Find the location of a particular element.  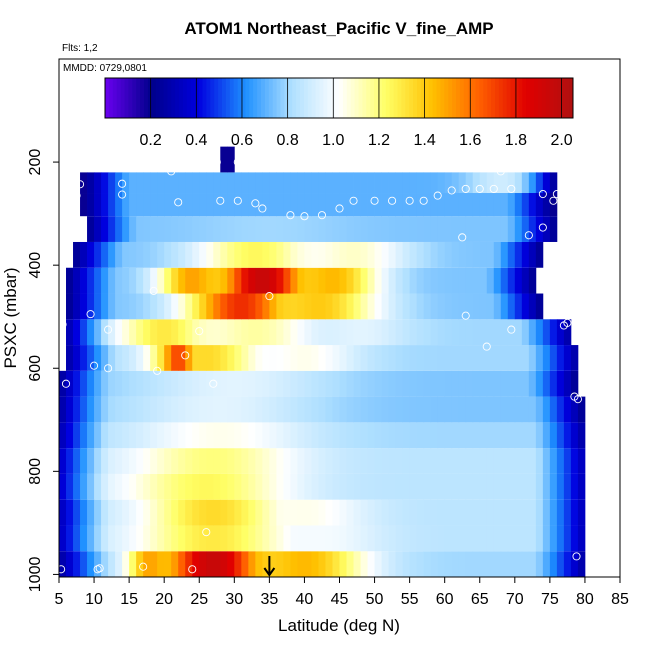

x-tick-label: 50 is located at coordinates (375, 599).